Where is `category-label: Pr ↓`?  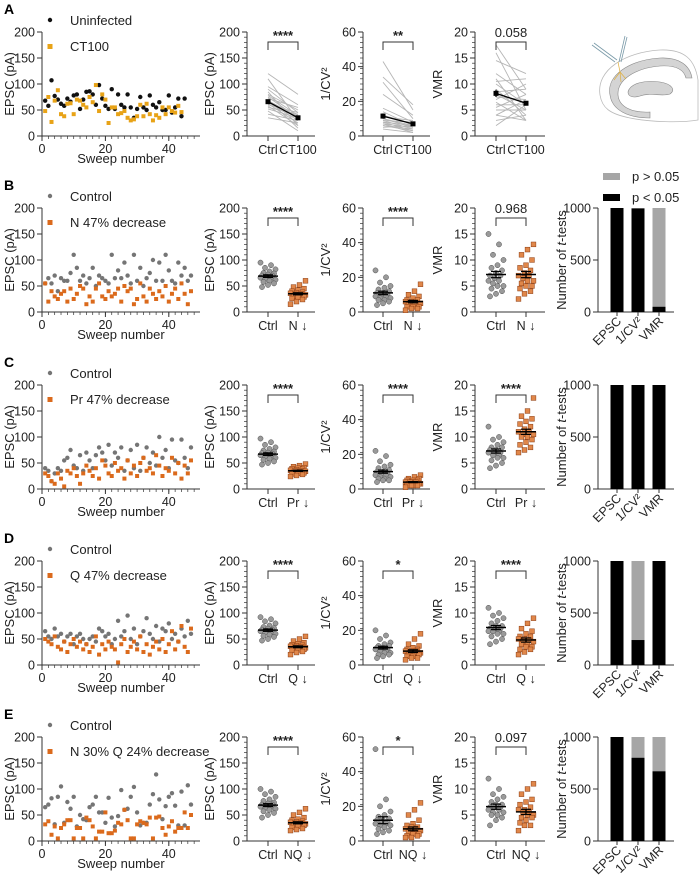
category-label: Pr ↓ is located at coordinates (298, 503).